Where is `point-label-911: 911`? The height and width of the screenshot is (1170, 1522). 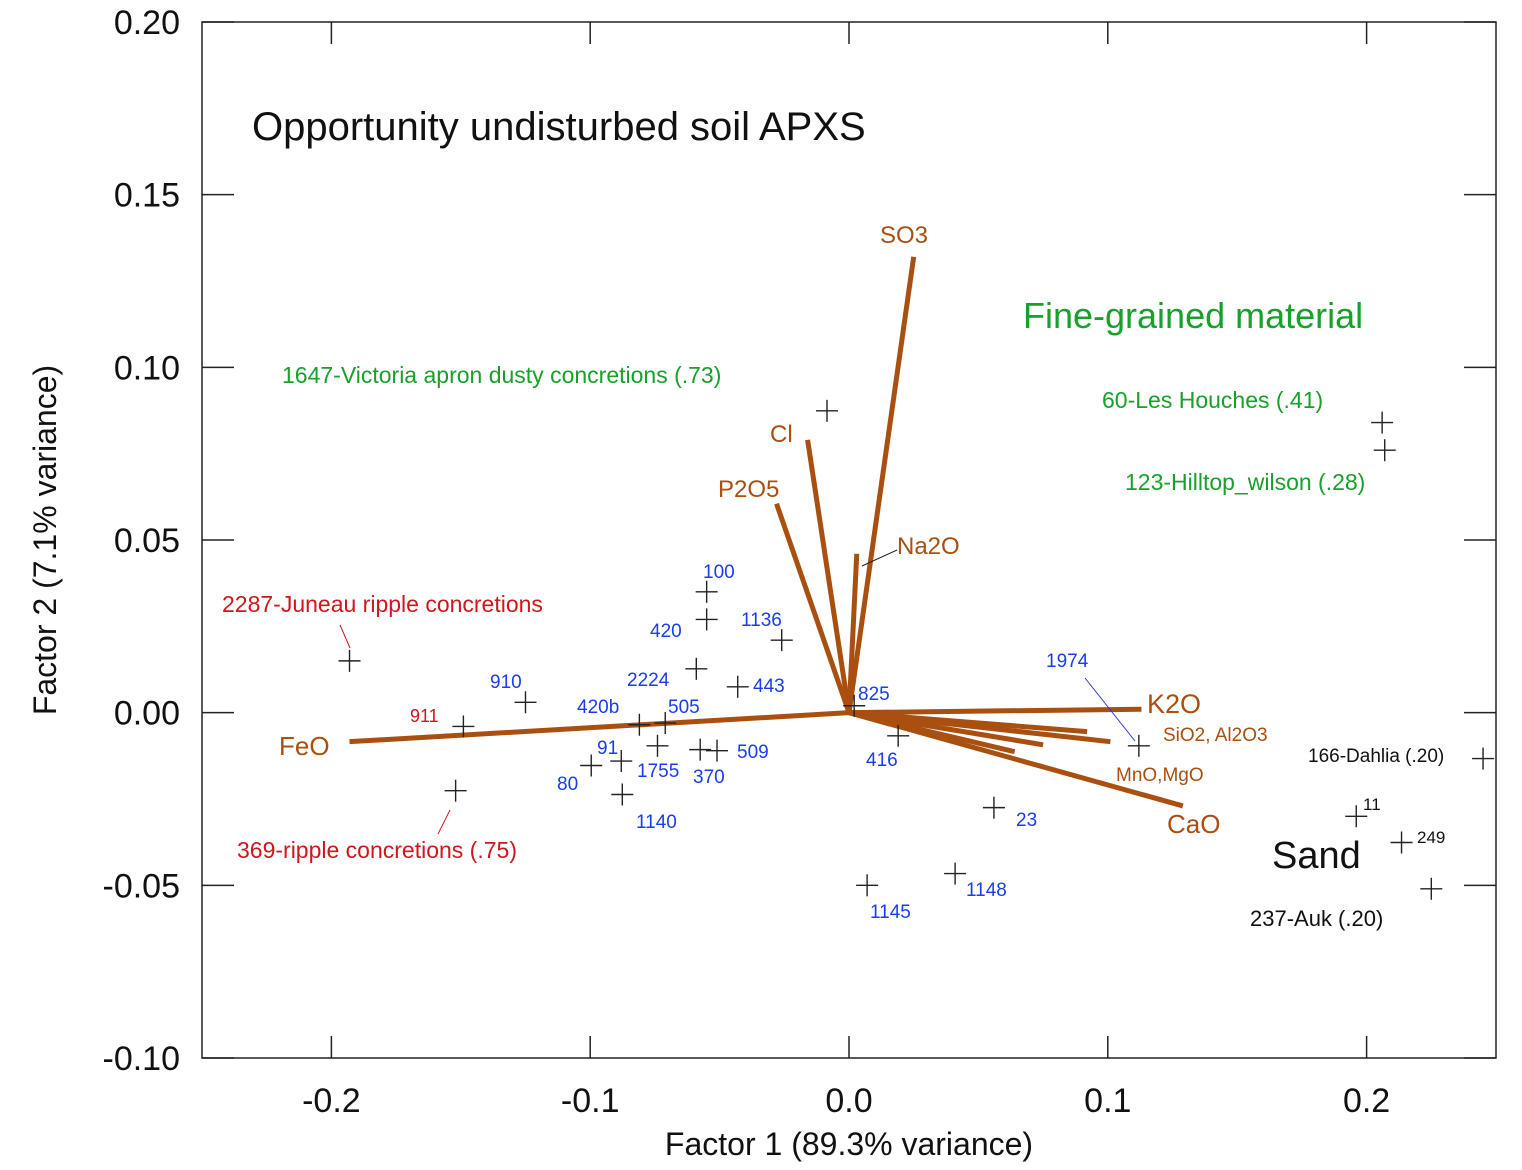
point-label-911: 911 is located at coordinates (424, 716).